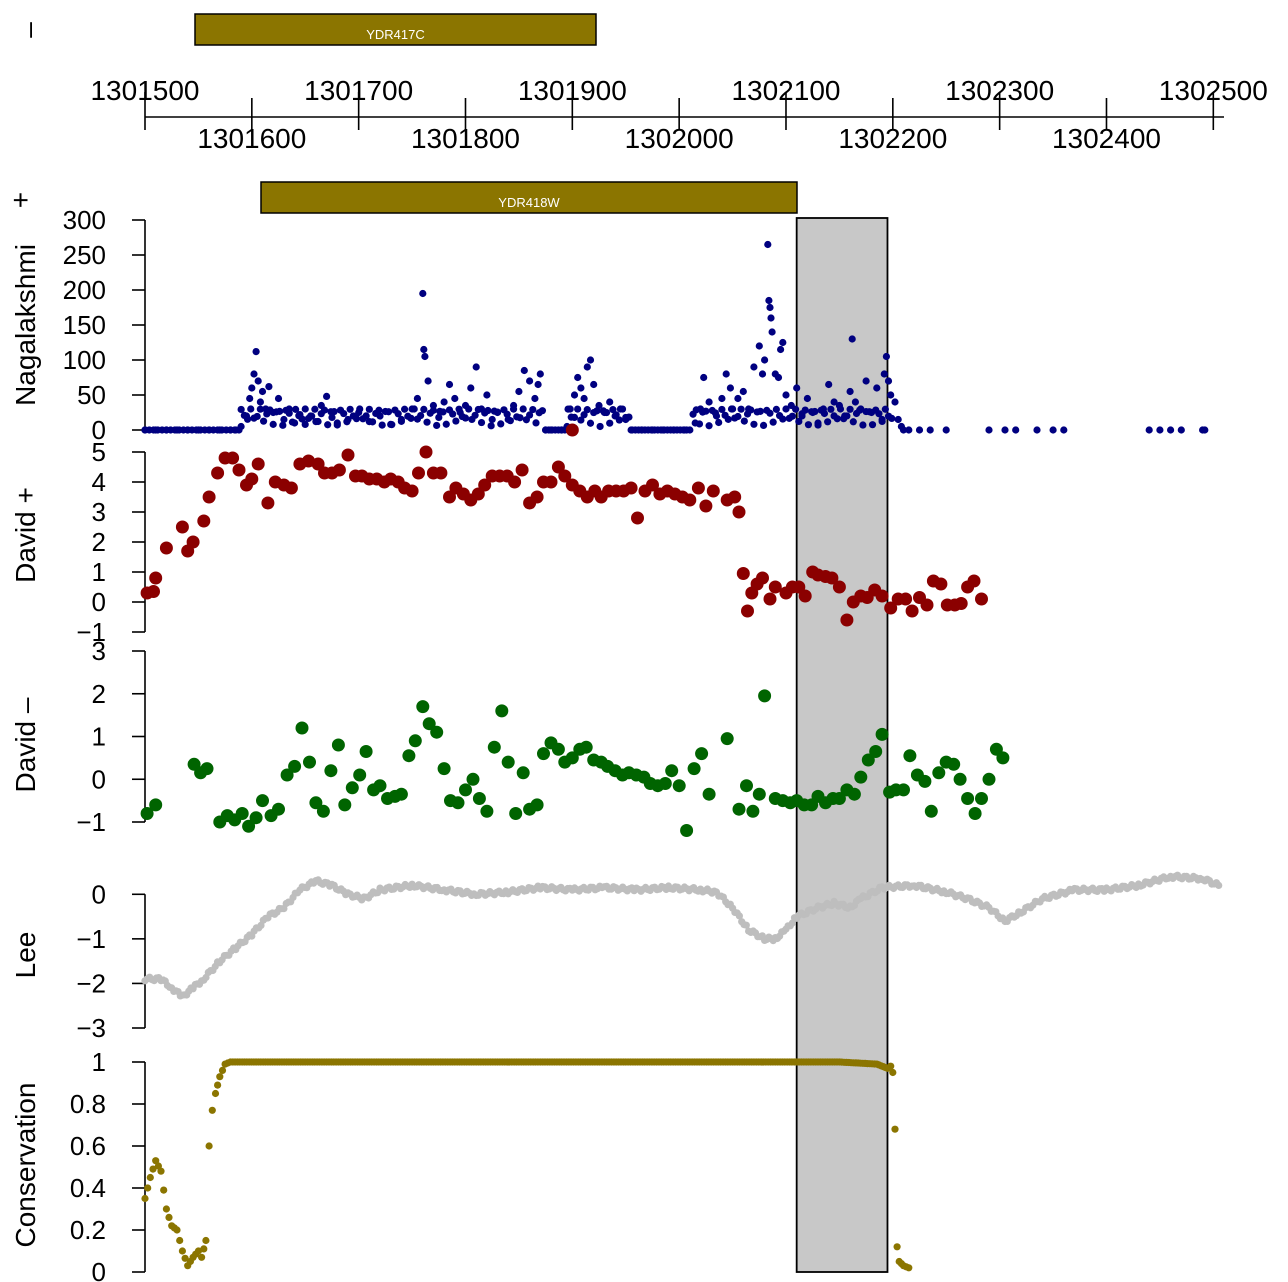  Describe the element at coordinates (842, 745) in the screenshot. I see `highlight-region` at that location.